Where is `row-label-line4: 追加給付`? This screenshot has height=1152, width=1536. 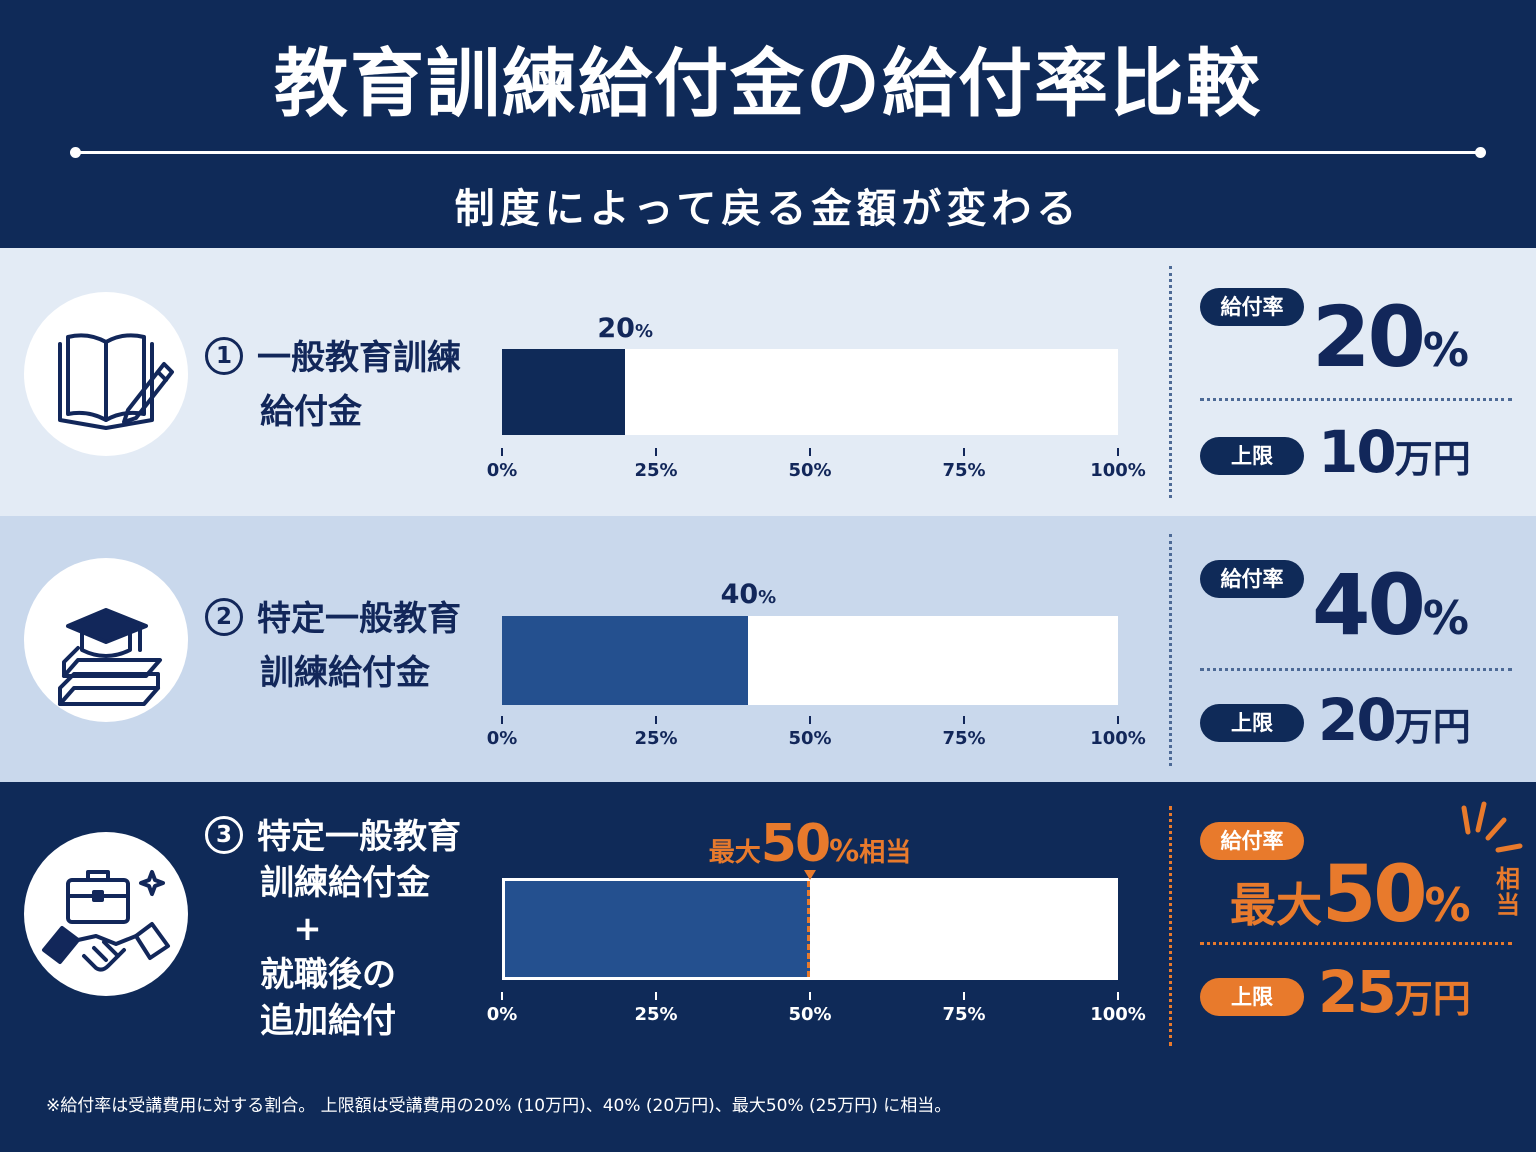 row-label-line4: 追加給付 is located at coordinates (328, 1021).